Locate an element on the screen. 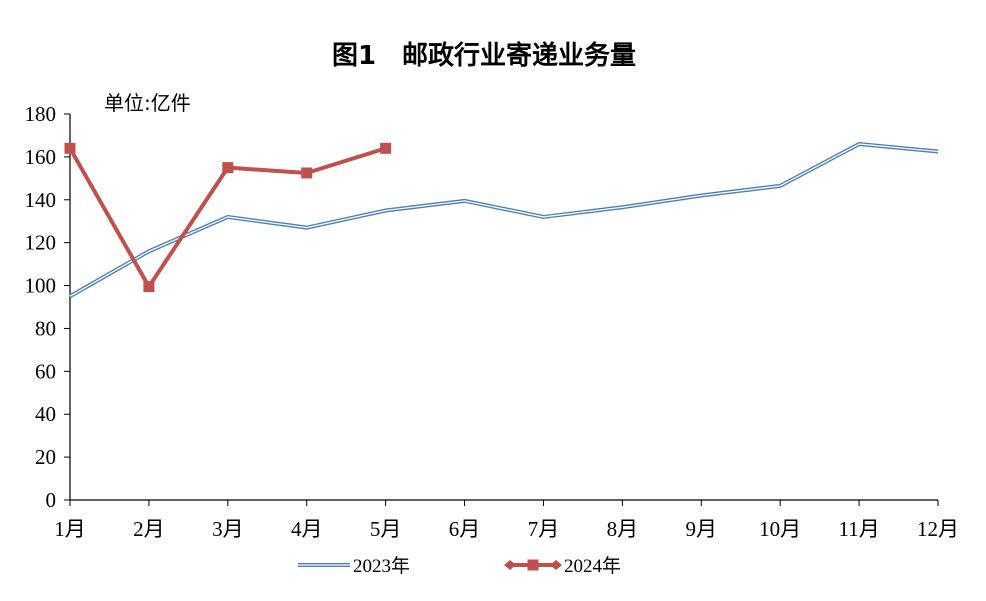 The width and height of the screenshot is (986, 601). x-tick-label: 5月 is located at coordinates (386, 529).